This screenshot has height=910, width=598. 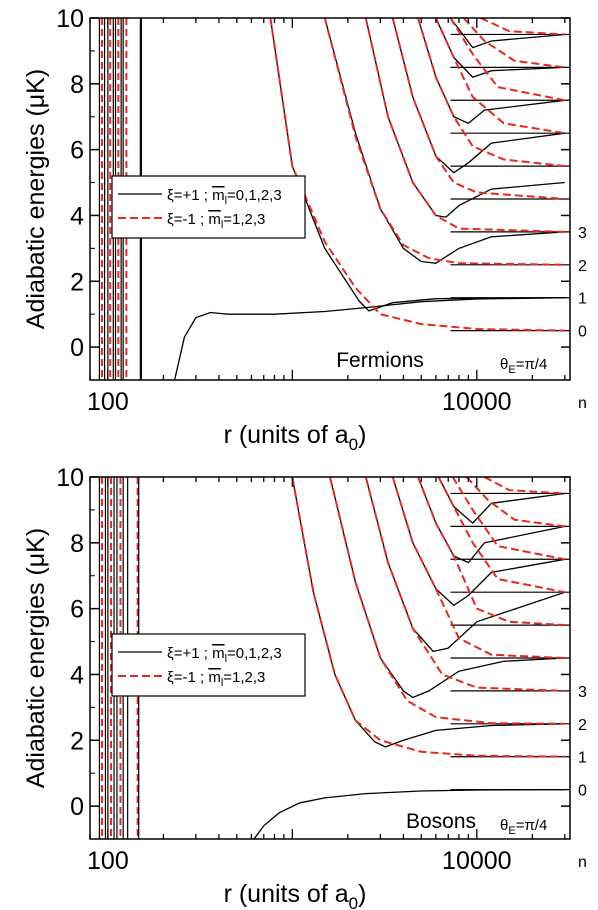 I want to click on y-tick-label: 10, so click(x=70, y=478).